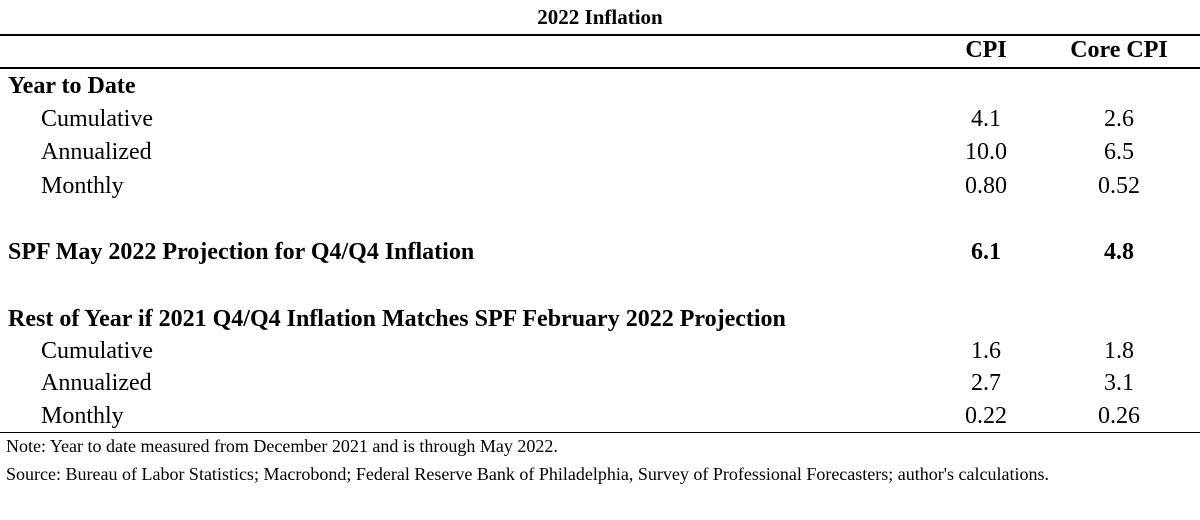 The width and height of the screenshot is (1200, 520). Describe the element at coordinates (1119, 252) in the screenshot. I see `core-cpi-value: 4.8` at that location.